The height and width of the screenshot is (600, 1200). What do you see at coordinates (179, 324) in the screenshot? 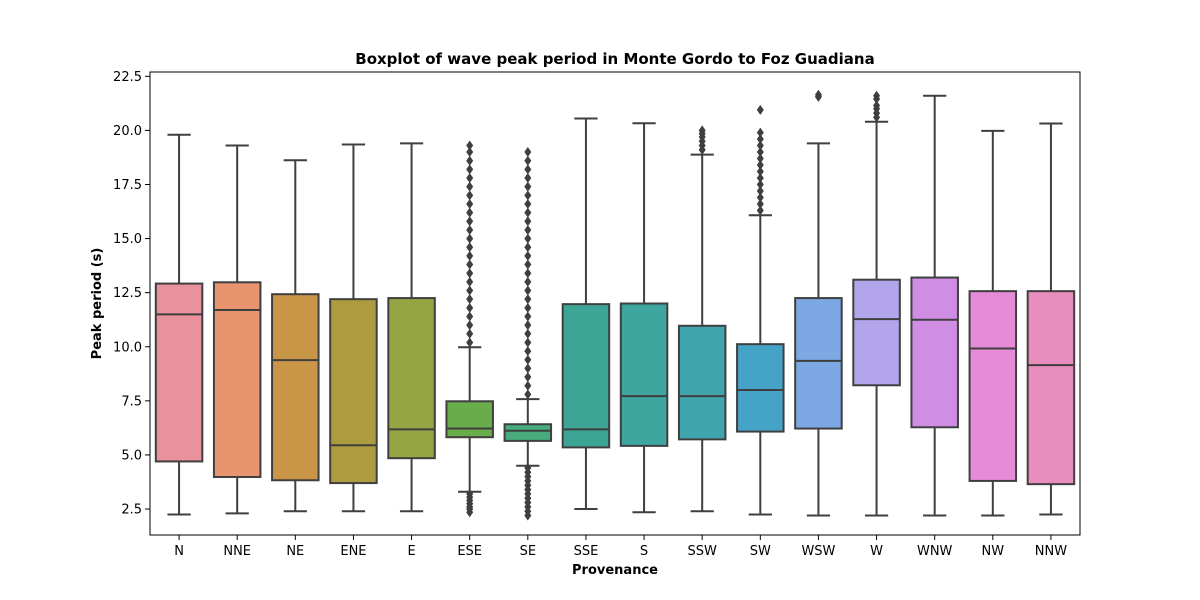
I see `box-n` at bounding box center [179, 324].